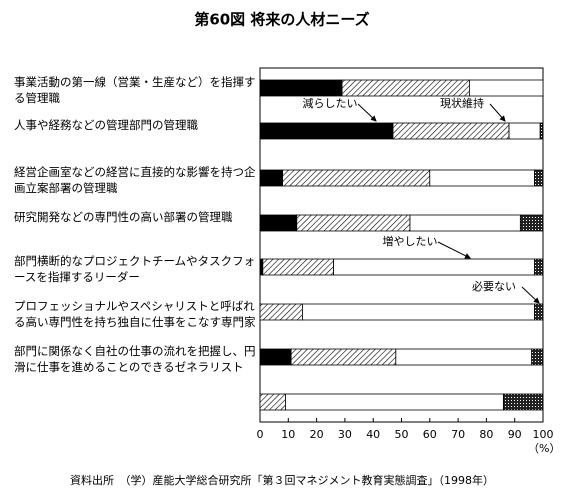 The height and width of the screenshot is (499, 564). I want to click on x-tick-label: 40, so click(373, 434).